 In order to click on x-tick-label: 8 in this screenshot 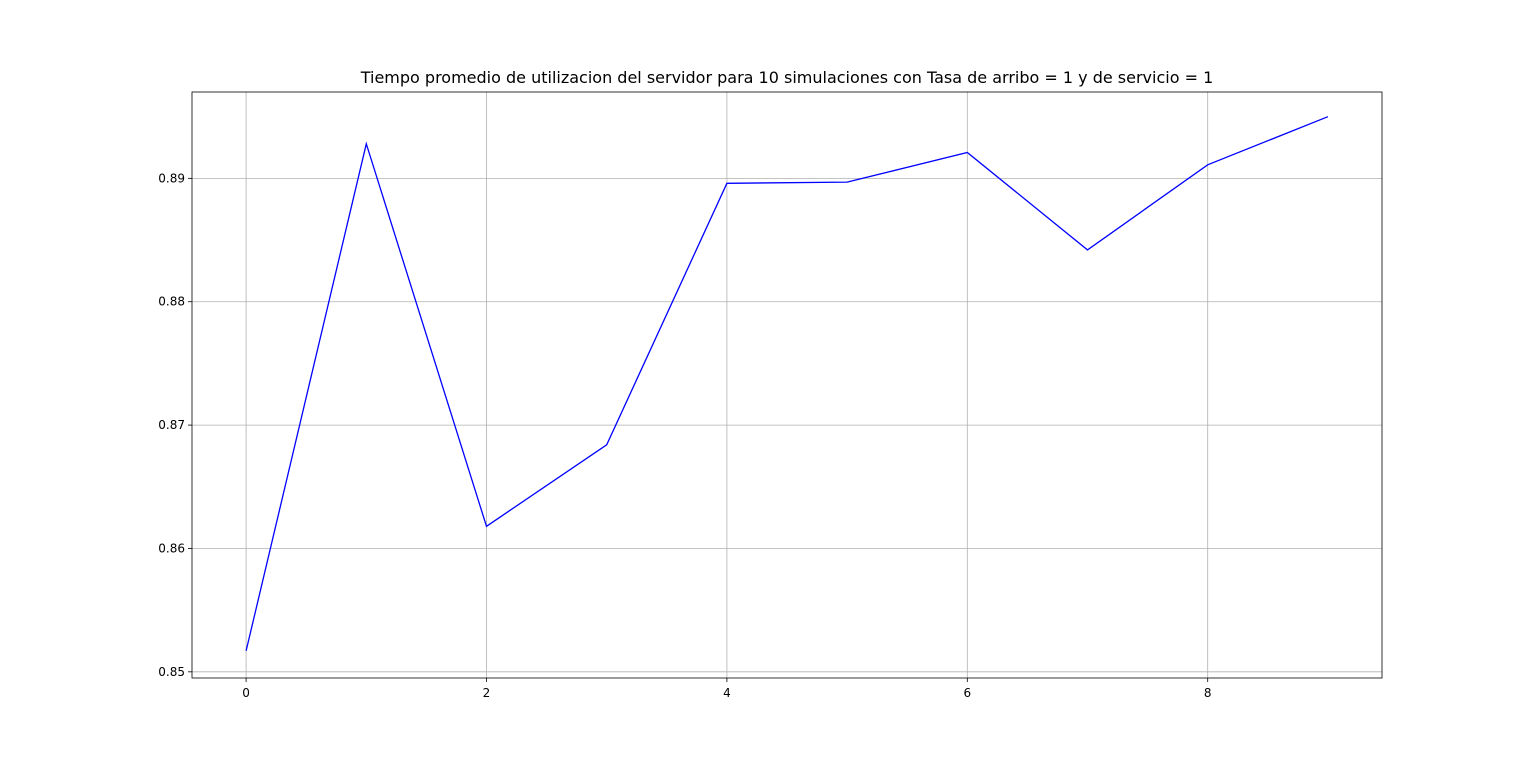, I will do `click(1208, 693)`.